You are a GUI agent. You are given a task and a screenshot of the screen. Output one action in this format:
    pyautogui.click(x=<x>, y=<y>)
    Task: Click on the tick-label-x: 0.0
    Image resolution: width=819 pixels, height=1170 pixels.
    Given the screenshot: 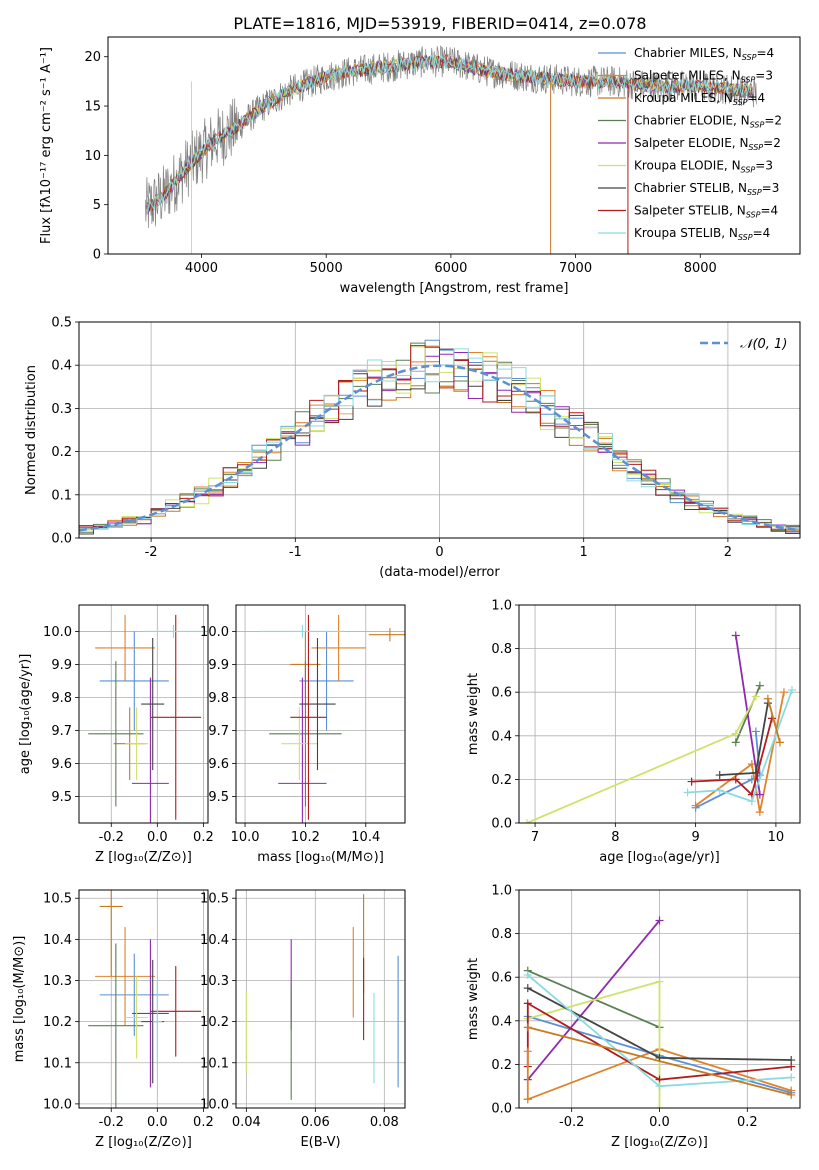 What is the action you would take?
    pyautogui.click(x=659, y=1122)
    